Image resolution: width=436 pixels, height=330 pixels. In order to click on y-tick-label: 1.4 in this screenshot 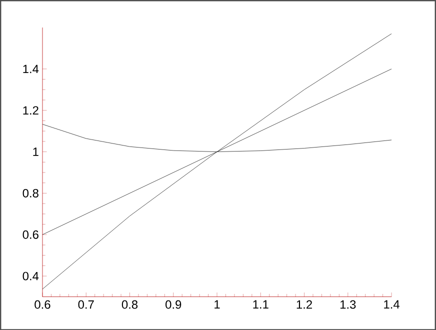, I will do `click(31, 68)`.